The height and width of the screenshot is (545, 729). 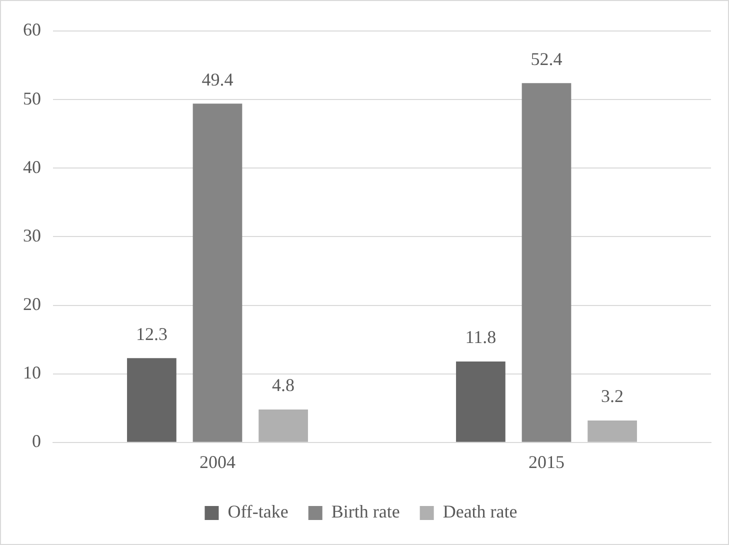 What do you see at coordinates (218, 79) in the screenshot?
I see `data-label: 49.4` at bounding box center [218, 79].